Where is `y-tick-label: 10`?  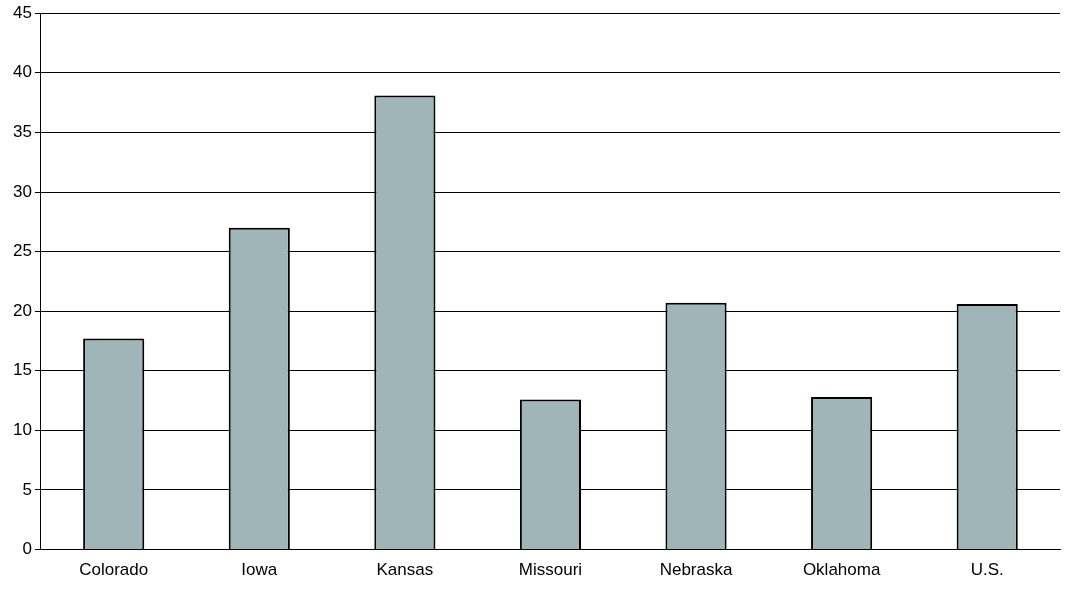
y-tick-label: 10 is located at coordinates (22, 430).